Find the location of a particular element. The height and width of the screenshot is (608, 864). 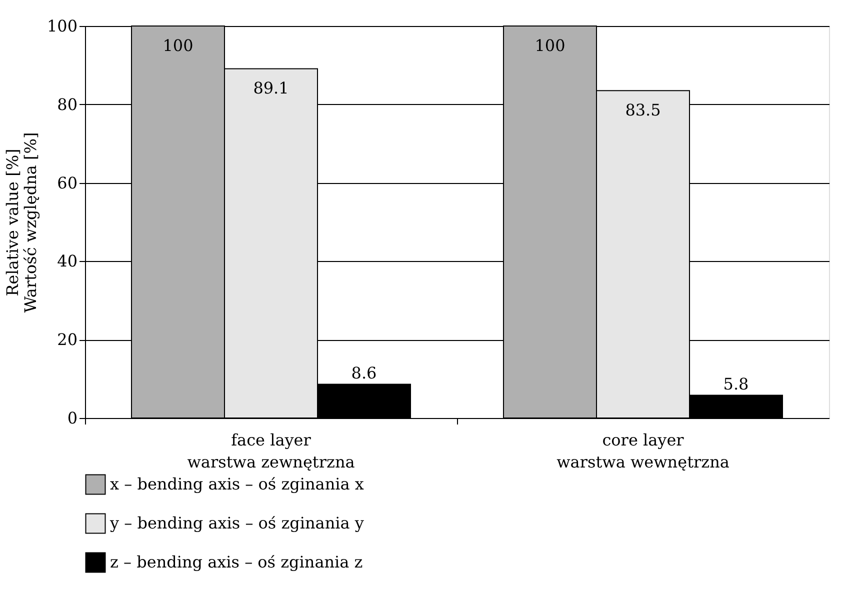

data-label: 89.1 is located at coordinates (271, 88).